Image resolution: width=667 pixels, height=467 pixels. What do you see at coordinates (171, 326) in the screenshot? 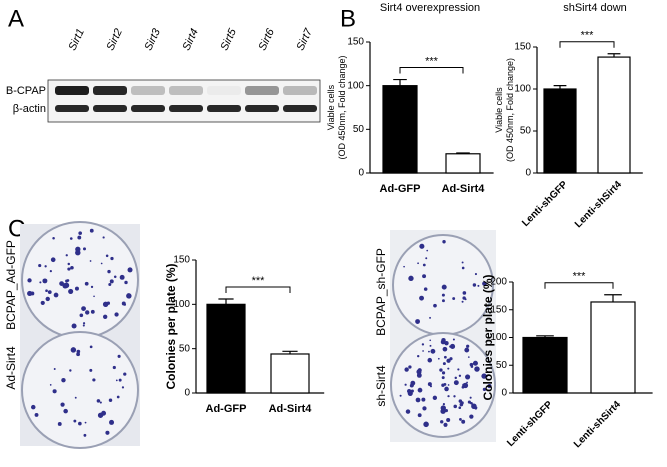
I see `y-axis-label: Colonies per plate (%)` at bounding box center [171, 326].